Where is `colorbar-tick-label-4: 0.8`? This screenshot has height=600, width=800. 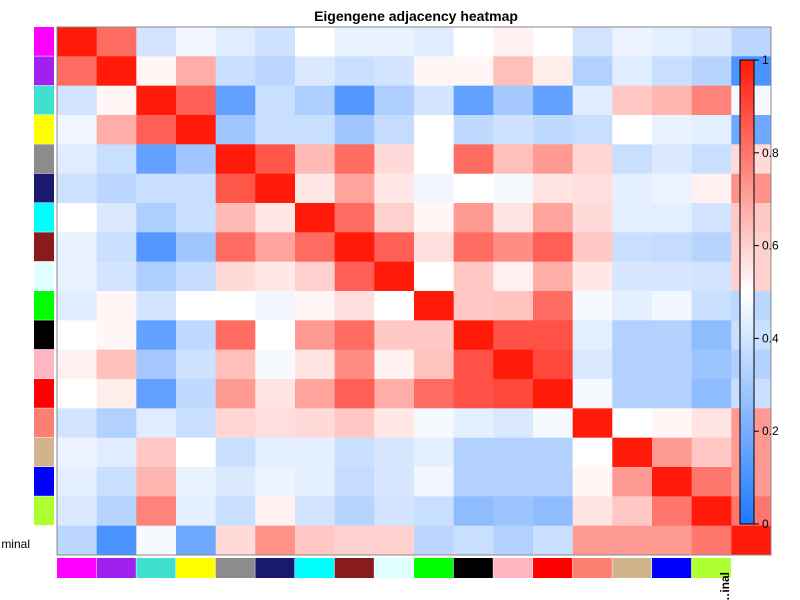
colorbar-tick-label-4: 0.8 is located at coordinates (770, 153).